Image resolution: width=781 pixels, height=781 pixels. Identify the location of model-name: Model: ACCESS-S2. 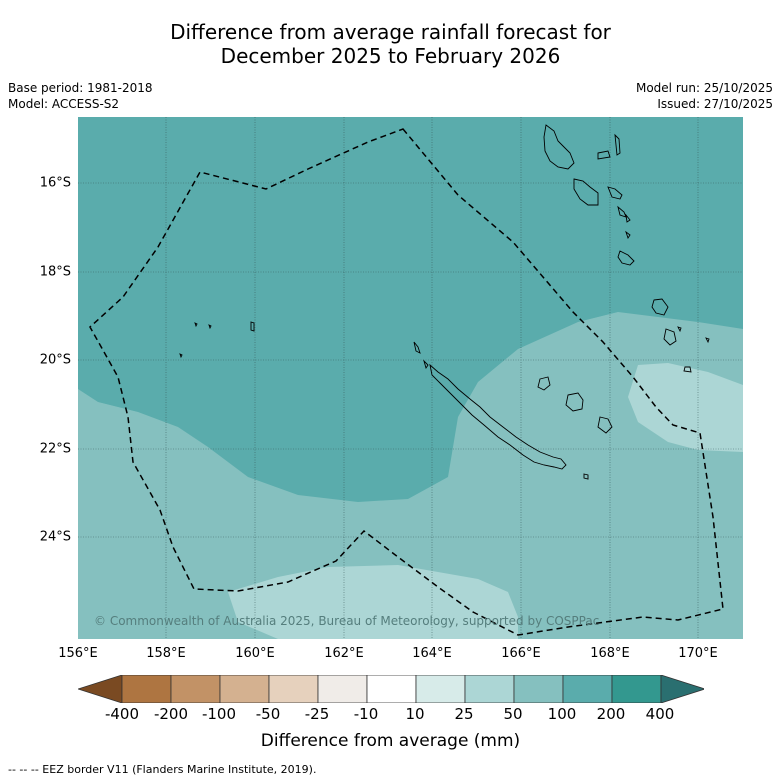
(64, 104).